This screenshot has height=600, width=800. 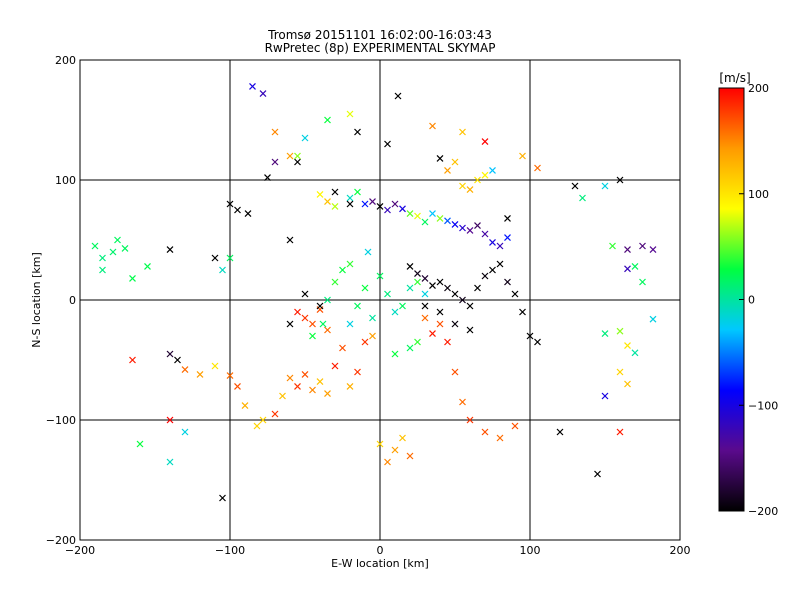 What do you see at coordinates (379, 35) in the screenshot?
I see `chart-title: Tromsø 20151101 16:02:00-16:03:43` at bounding box center [379, 35].